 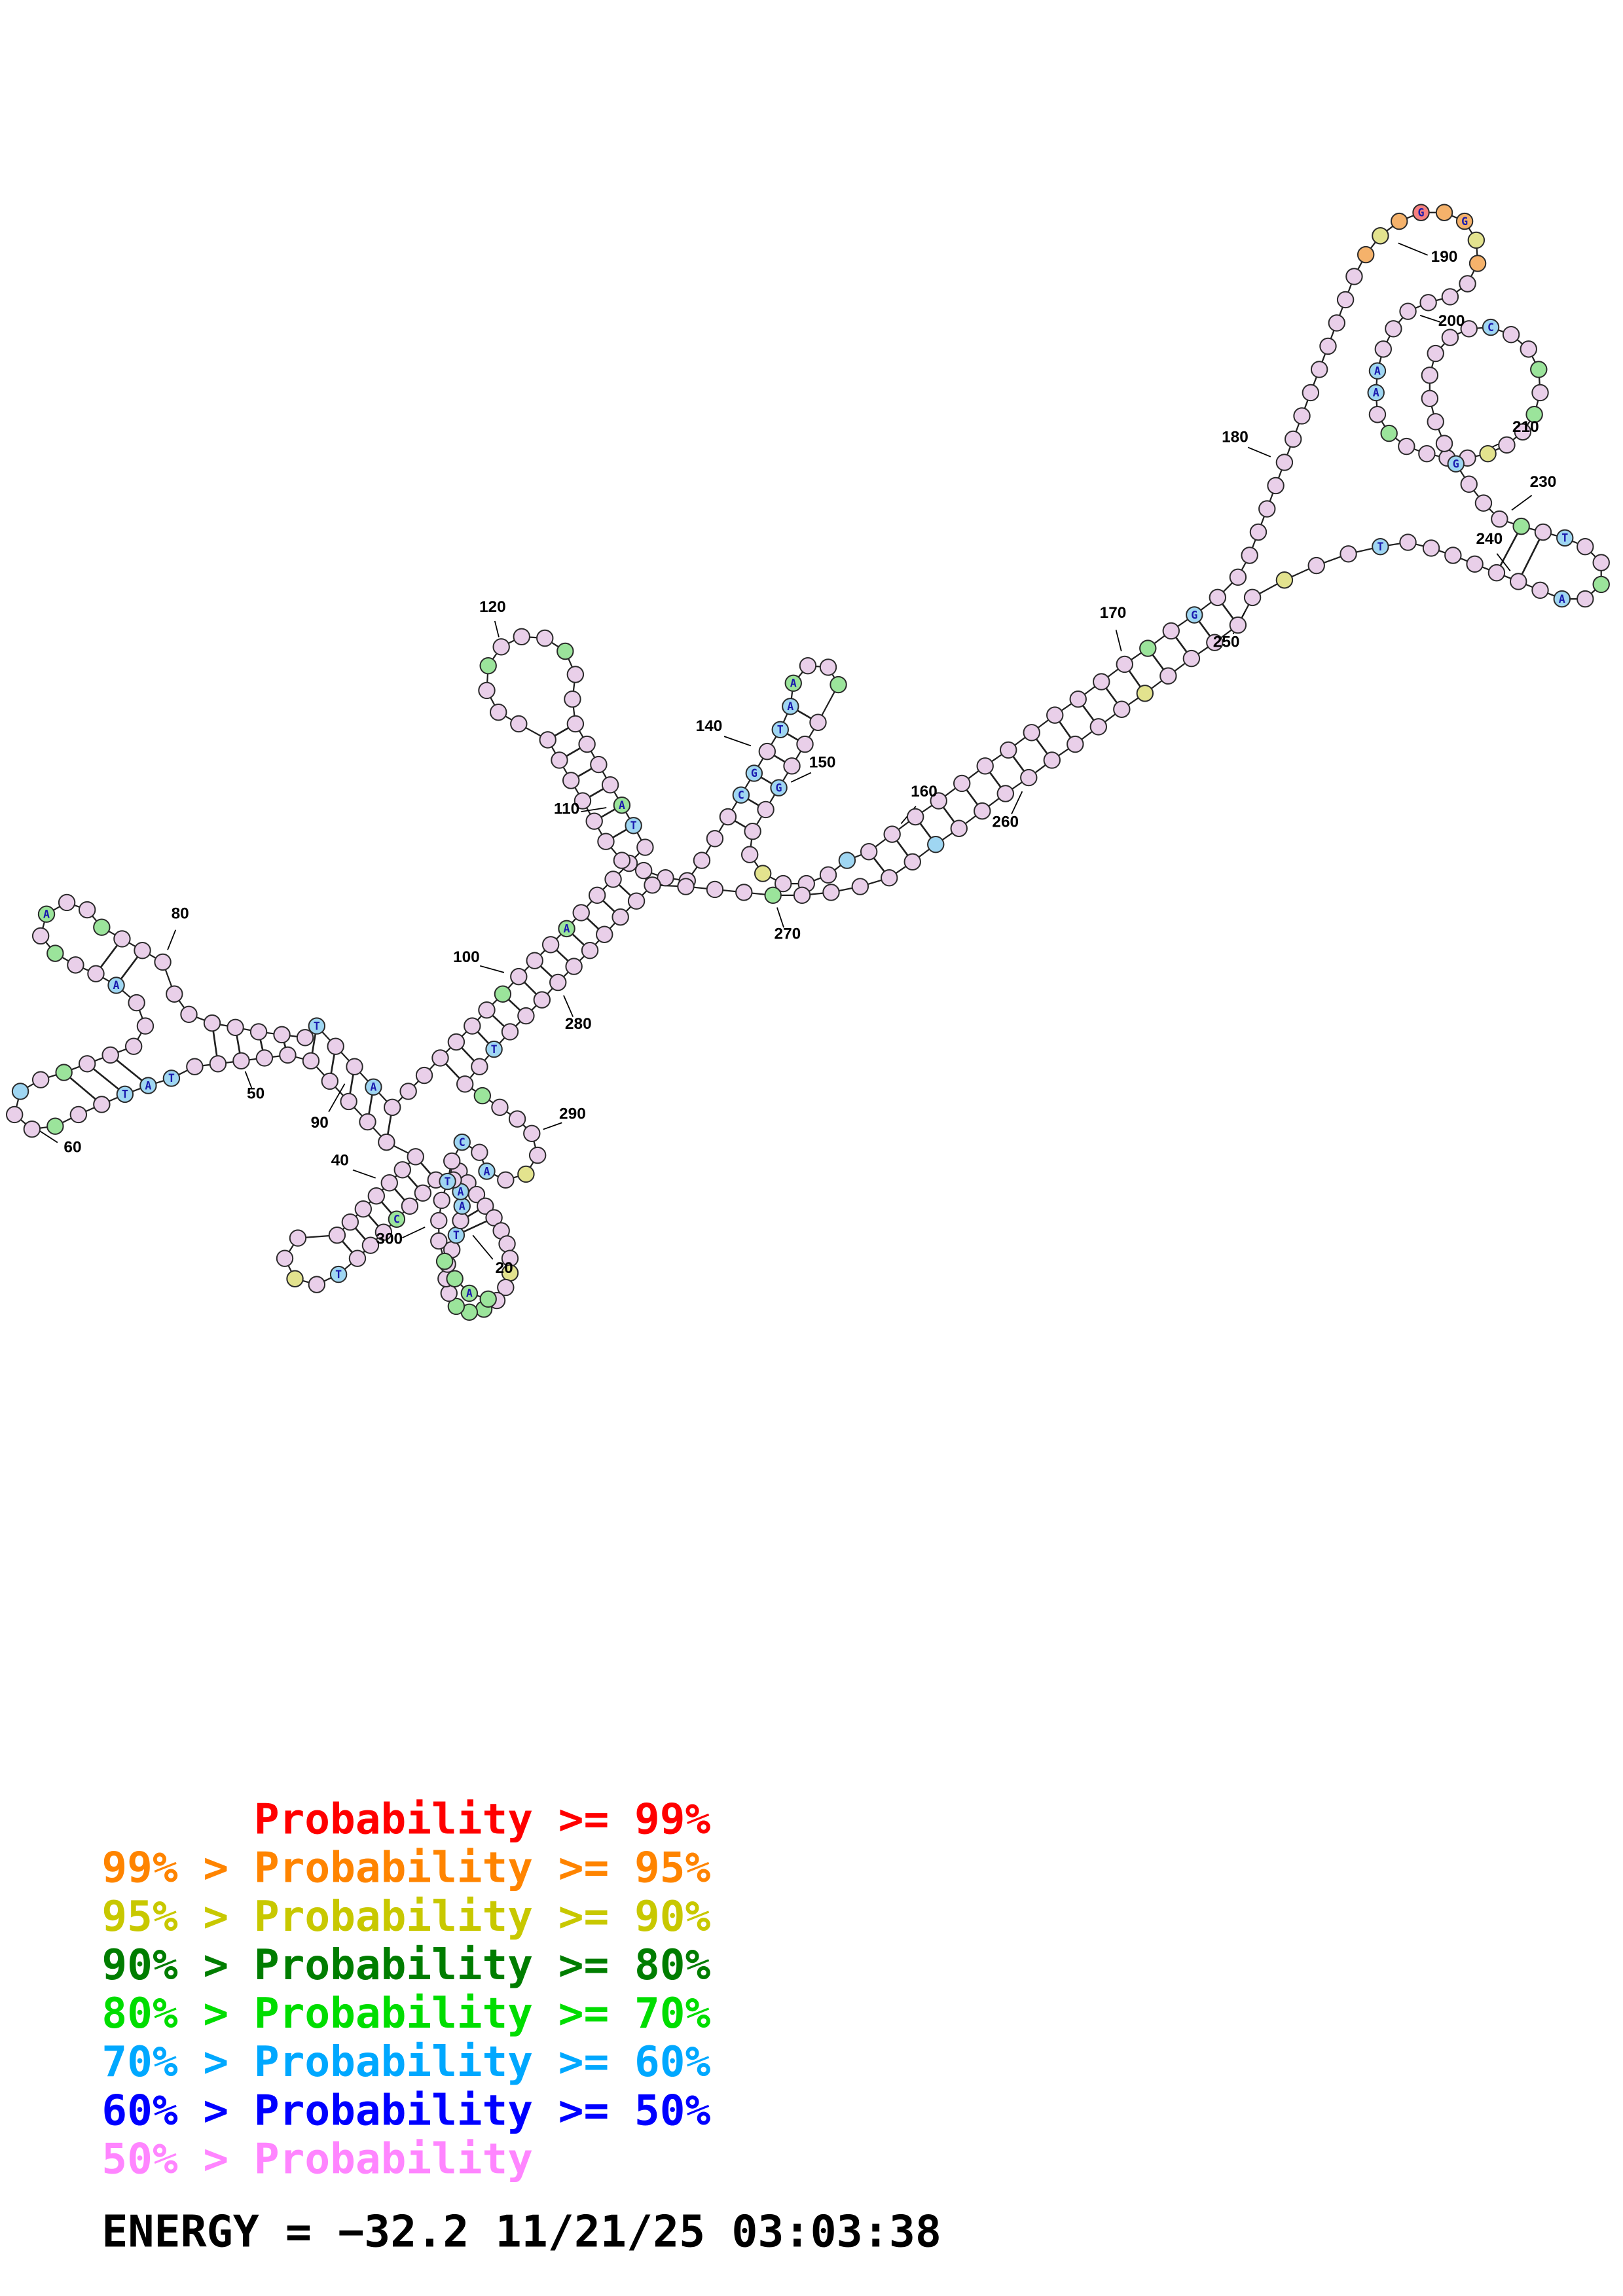 I want to click on position-label: 180, so click(x=1235, y=437).